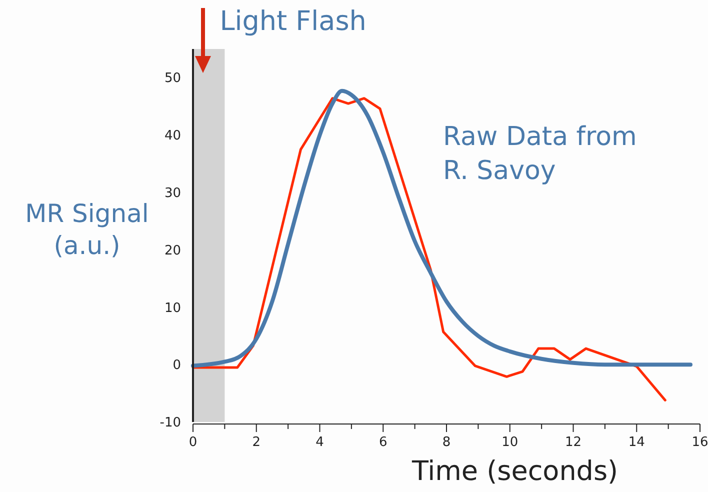 The width and height of the screenshot is (708, 492). What do you see at coordinates (172, 308) in the screenshot?
I see `y-tick-label: 10` at bounding box center [172, 308].